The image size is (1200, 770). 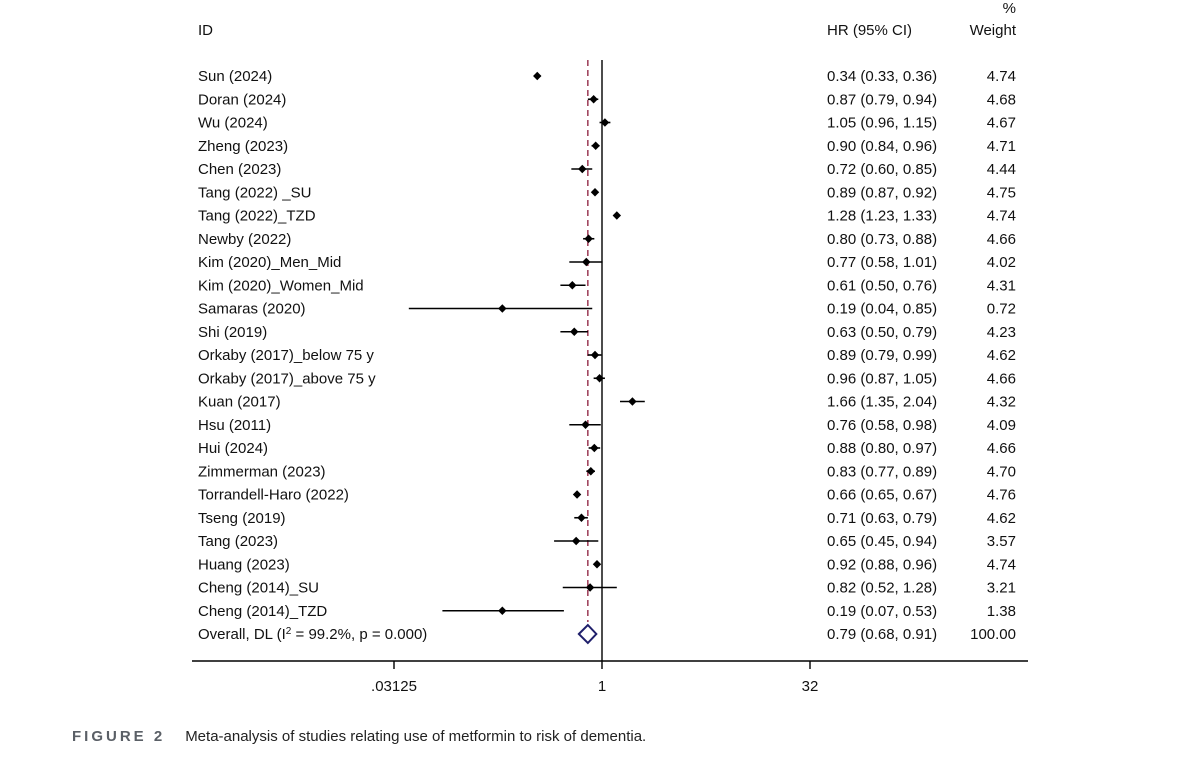 I want to click on study-label: Zheng (2023), so click(x=243, y=146).